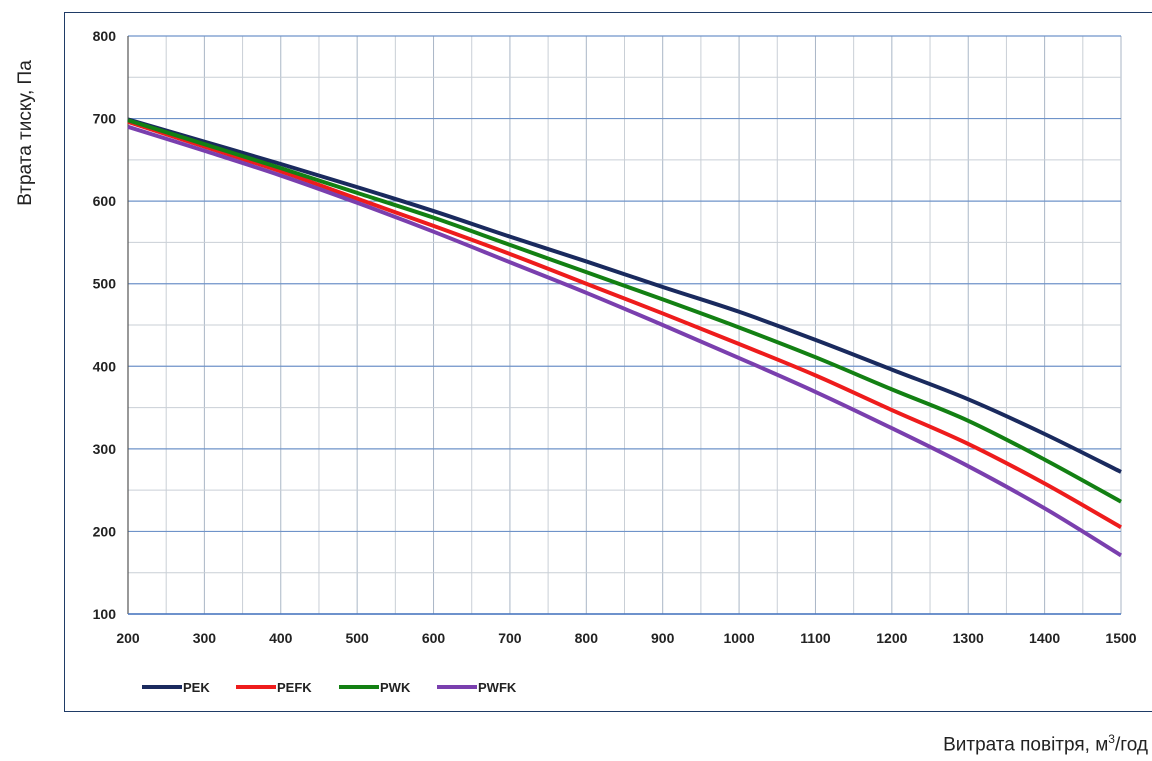 The height and width of the screenshot is (761, 1152). Describe the element at coordinates (205, 638) in the screenshot. I see `x-tick-label: 300` at that location.